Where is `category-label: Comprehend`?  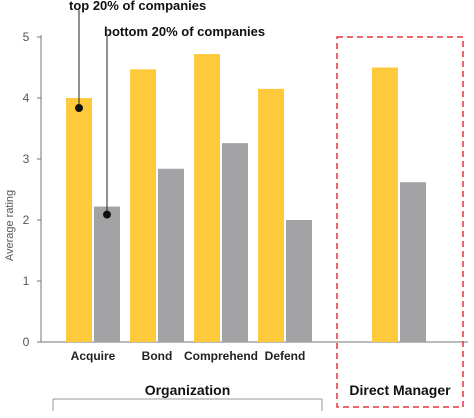 category-label: Comprehend is located at coordinates (221, 356).